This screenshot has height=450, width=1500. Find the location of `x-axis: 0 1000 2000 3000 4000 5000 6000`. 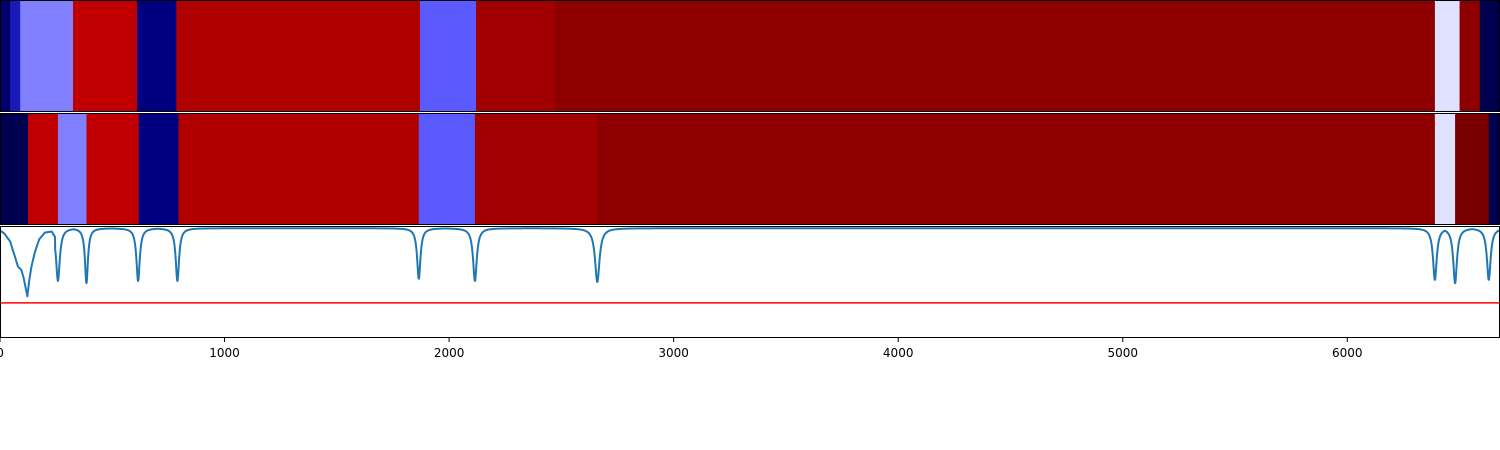

x-axis: 0 1000 2000 3000 4000 5000 6000 is located at coordinates (681, 349).